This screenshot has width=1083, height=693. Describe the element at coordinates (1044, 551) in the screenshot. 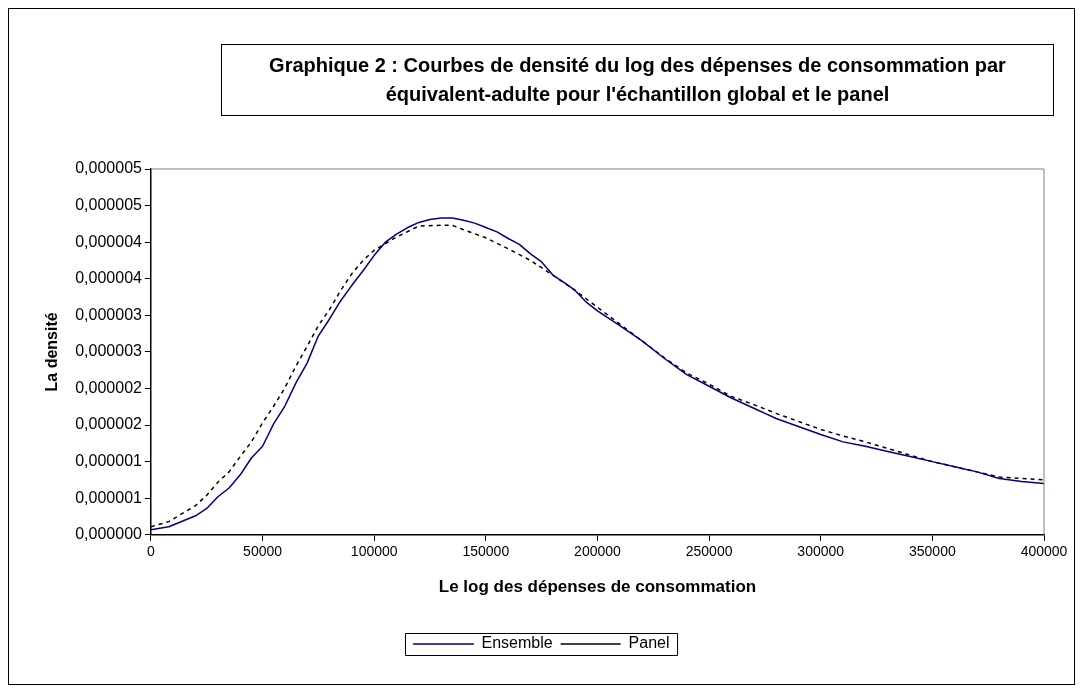

I see `x-tick-label: 400000` at that location.